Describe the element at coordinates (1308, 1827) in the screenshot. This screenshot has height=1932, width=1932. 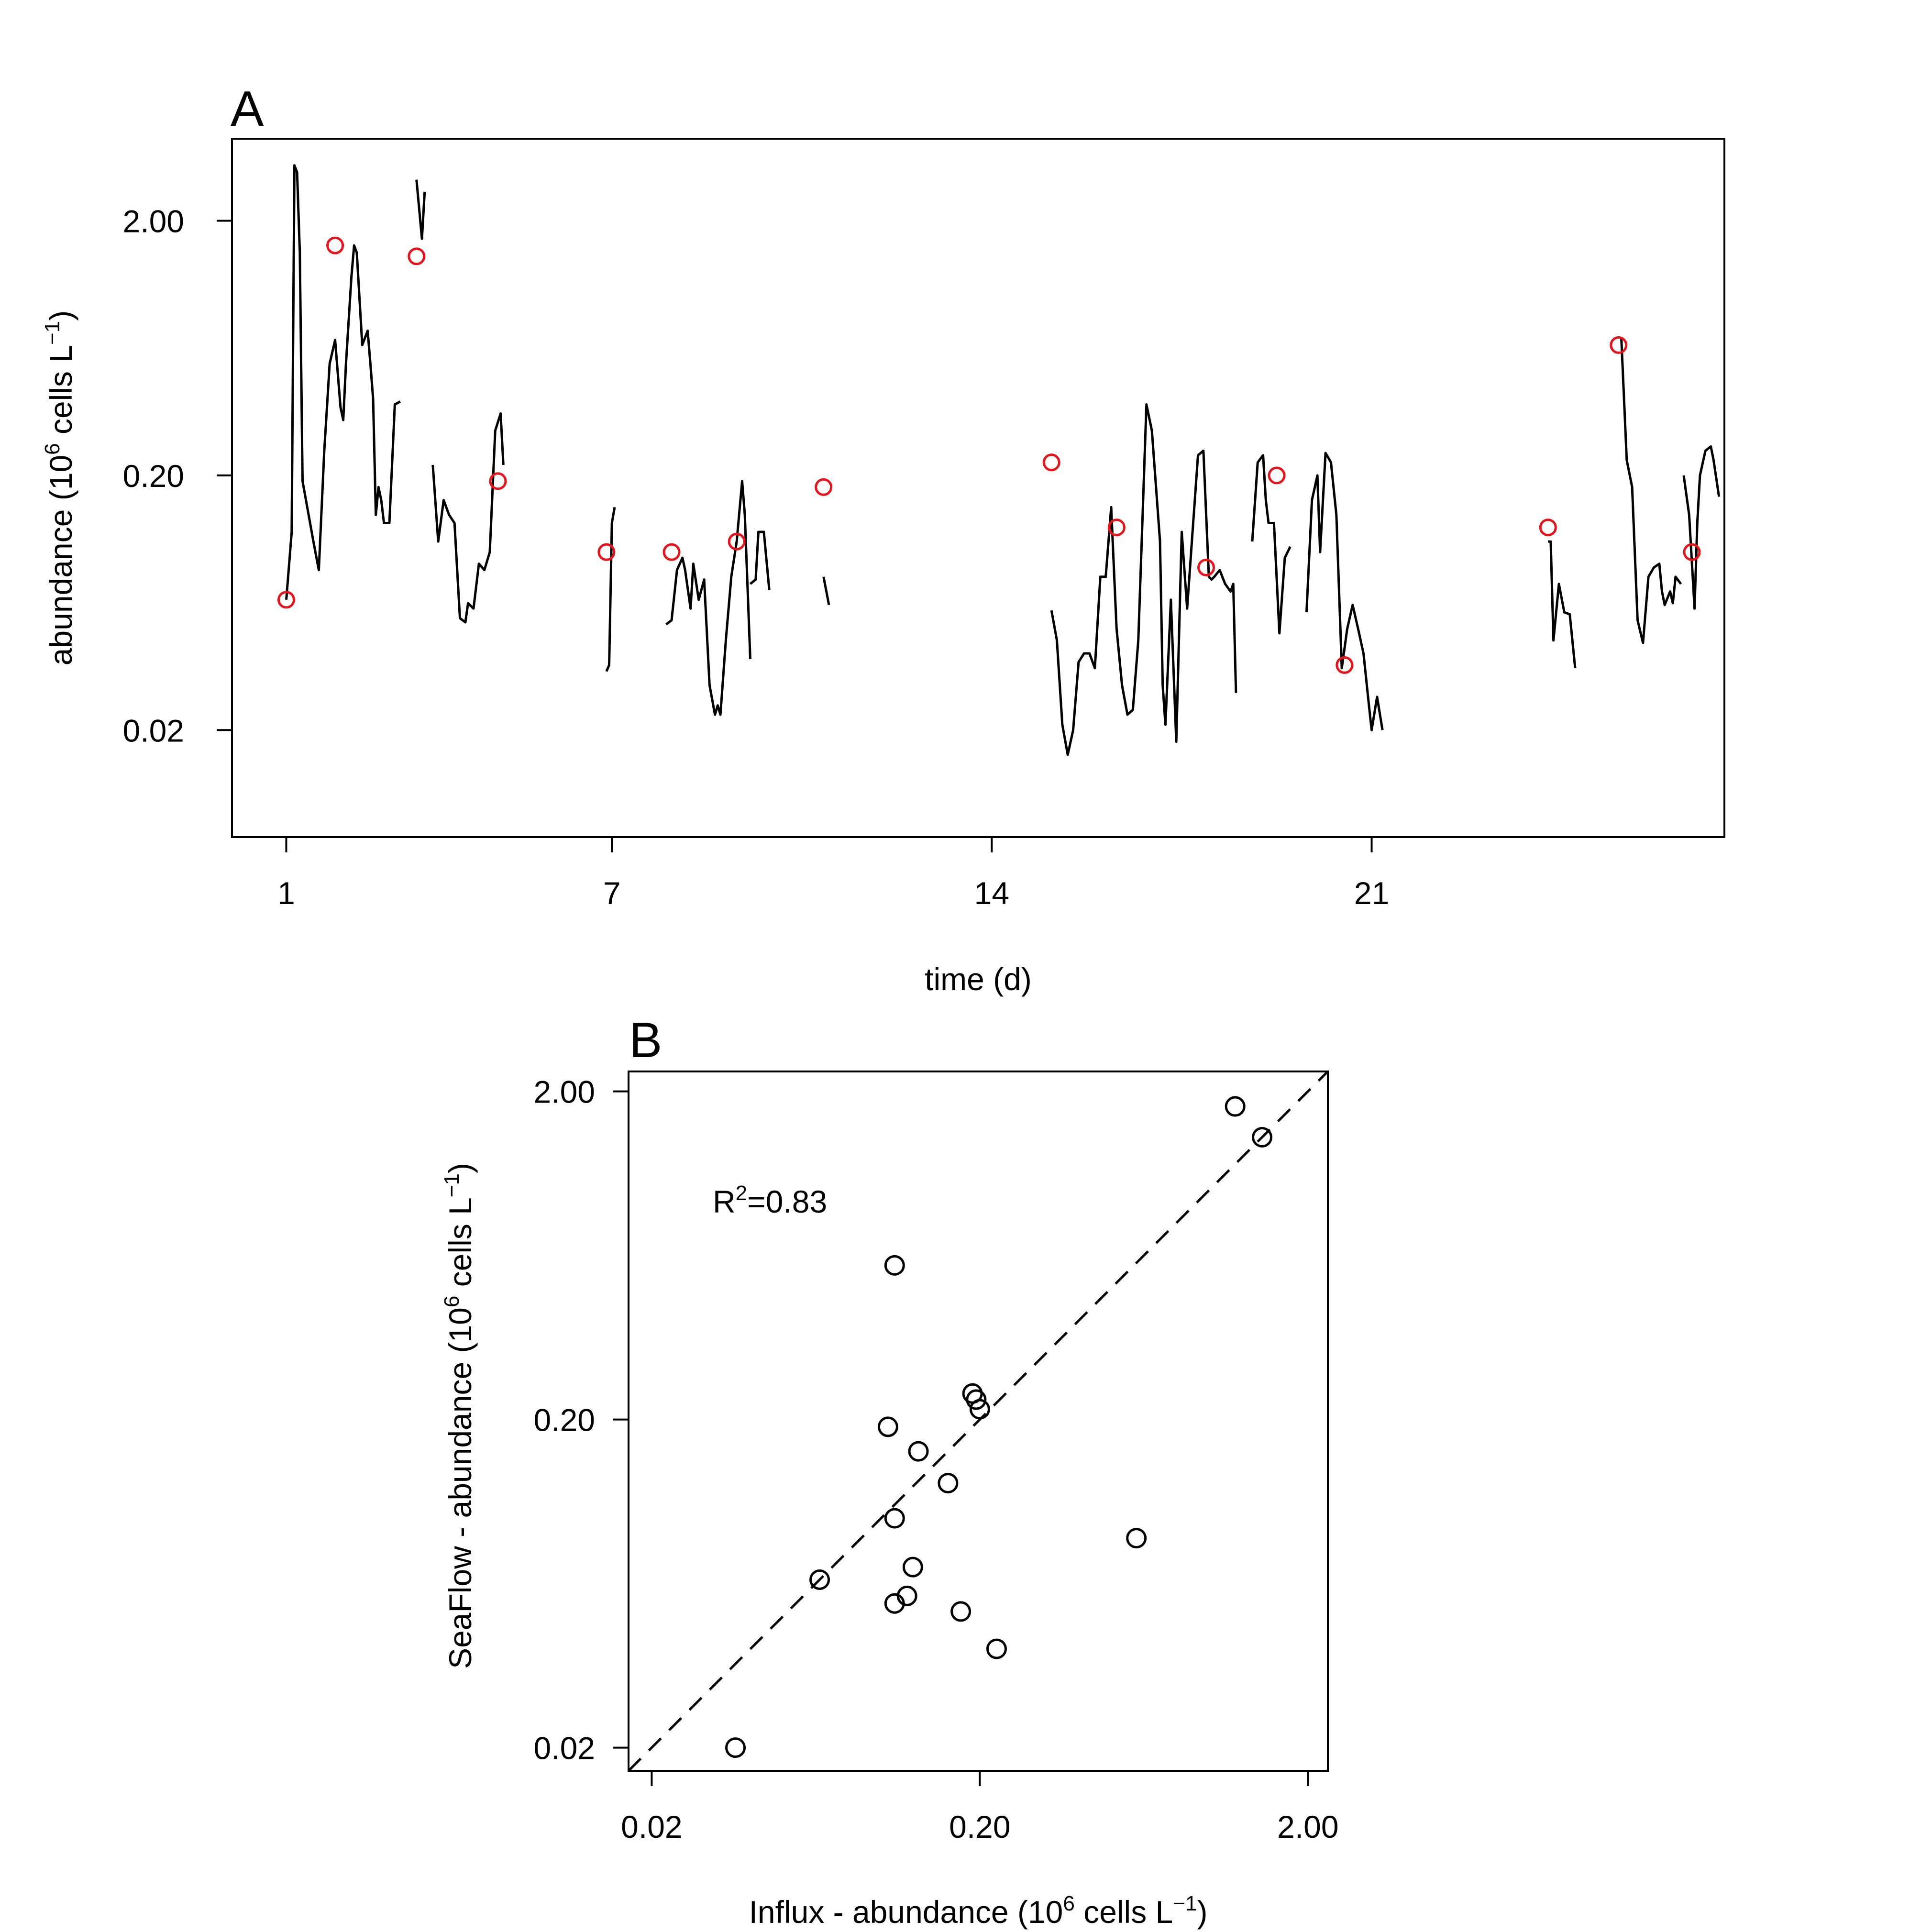
I see `x-tick-label: 2.00` at that location.